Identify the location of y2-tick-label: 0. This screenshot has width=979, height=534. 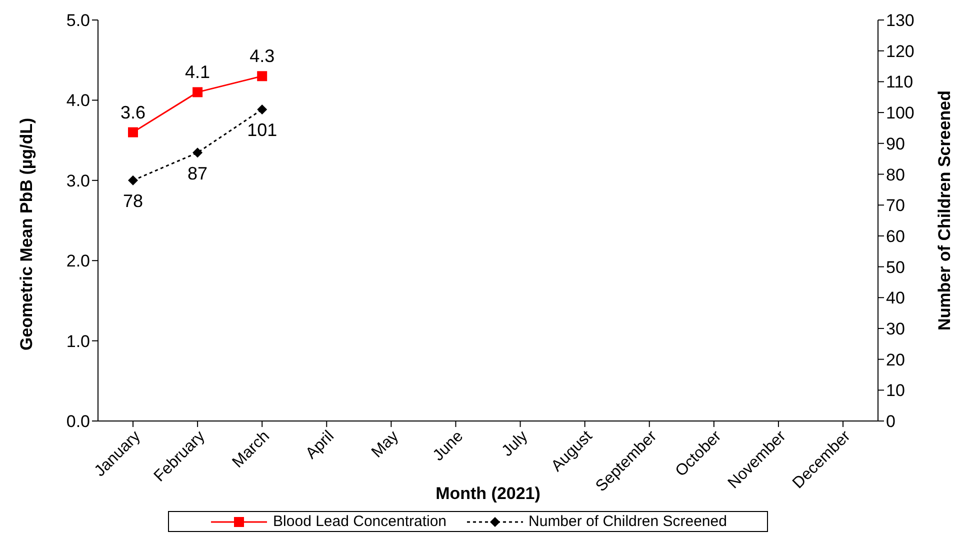
(891, 422).